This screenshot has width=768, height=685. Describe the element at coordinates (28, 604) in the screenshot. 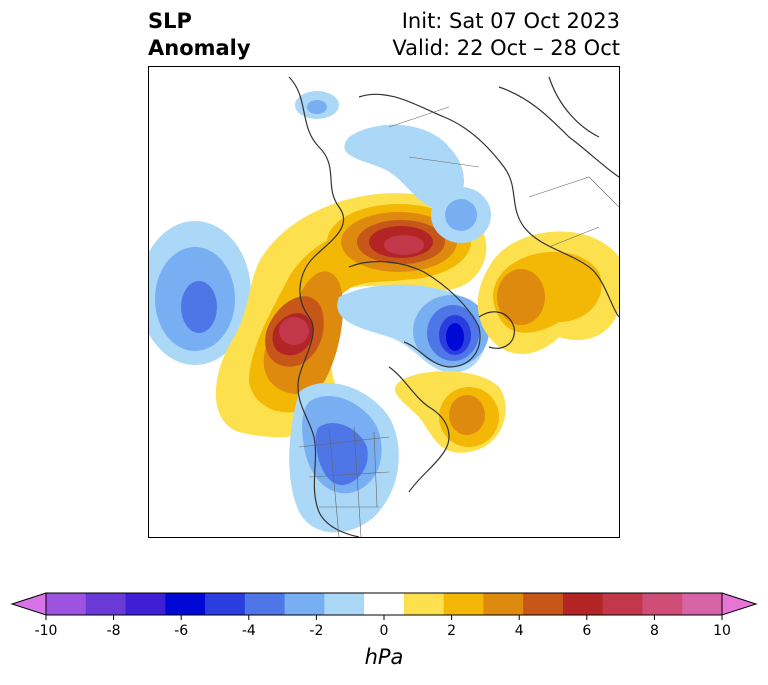

I see `colorbar-min-extension` at that location.